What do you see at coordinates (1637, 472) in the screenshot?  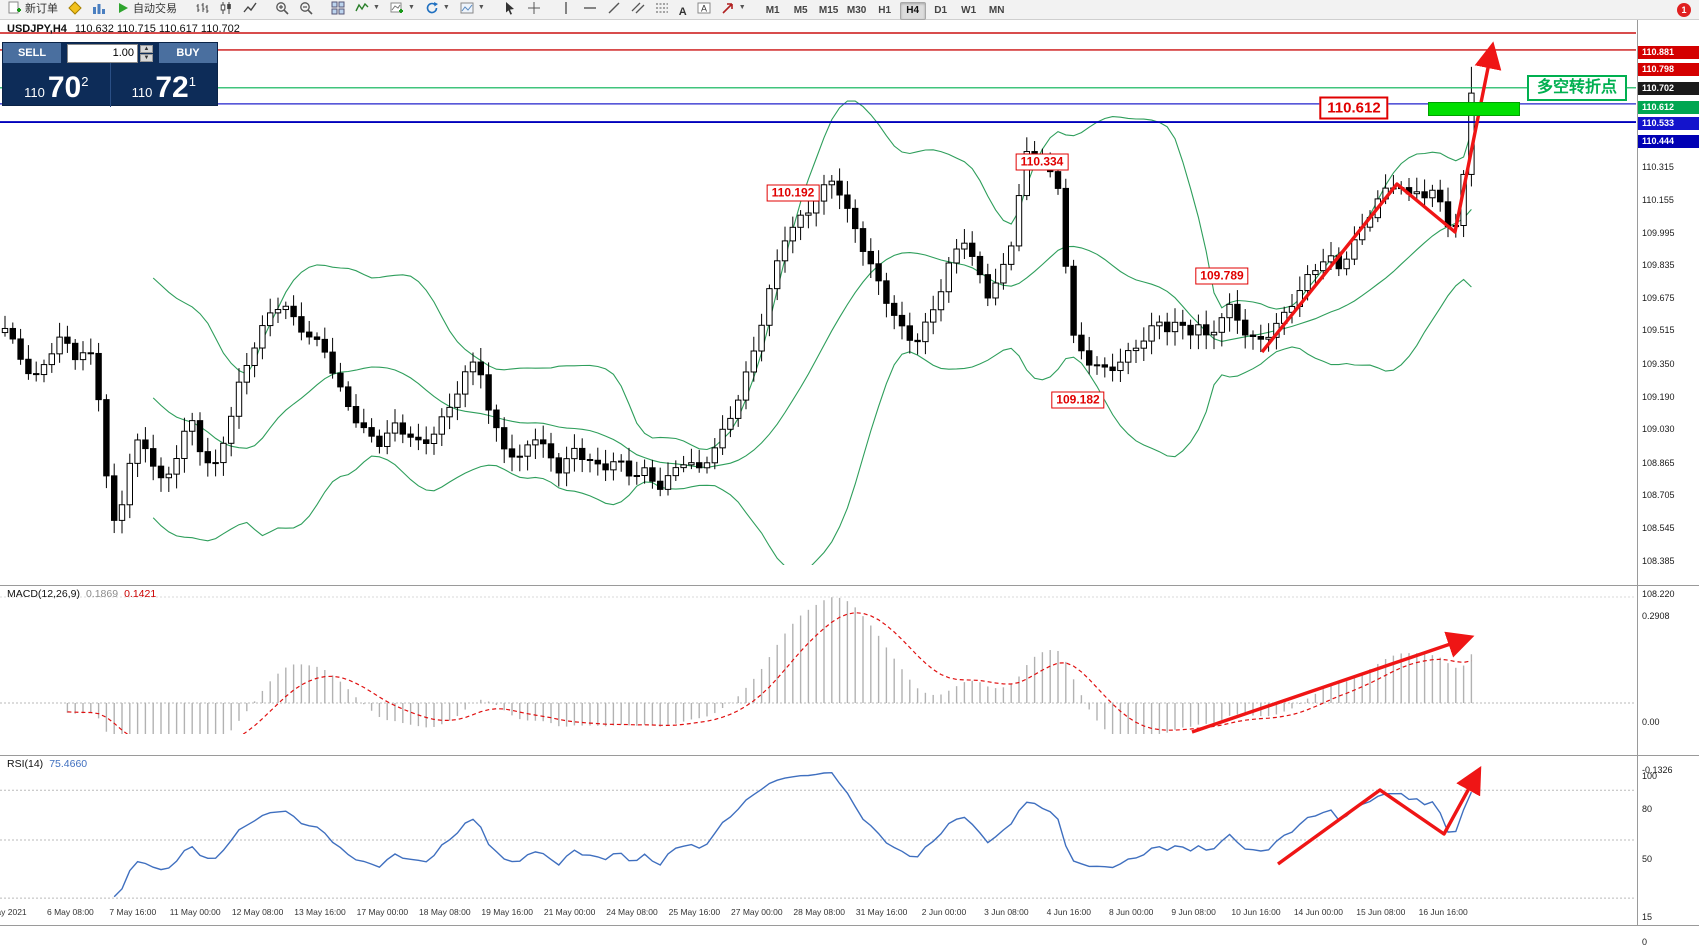 I see `price-axis-separator` at bounding box center [1637, 472].